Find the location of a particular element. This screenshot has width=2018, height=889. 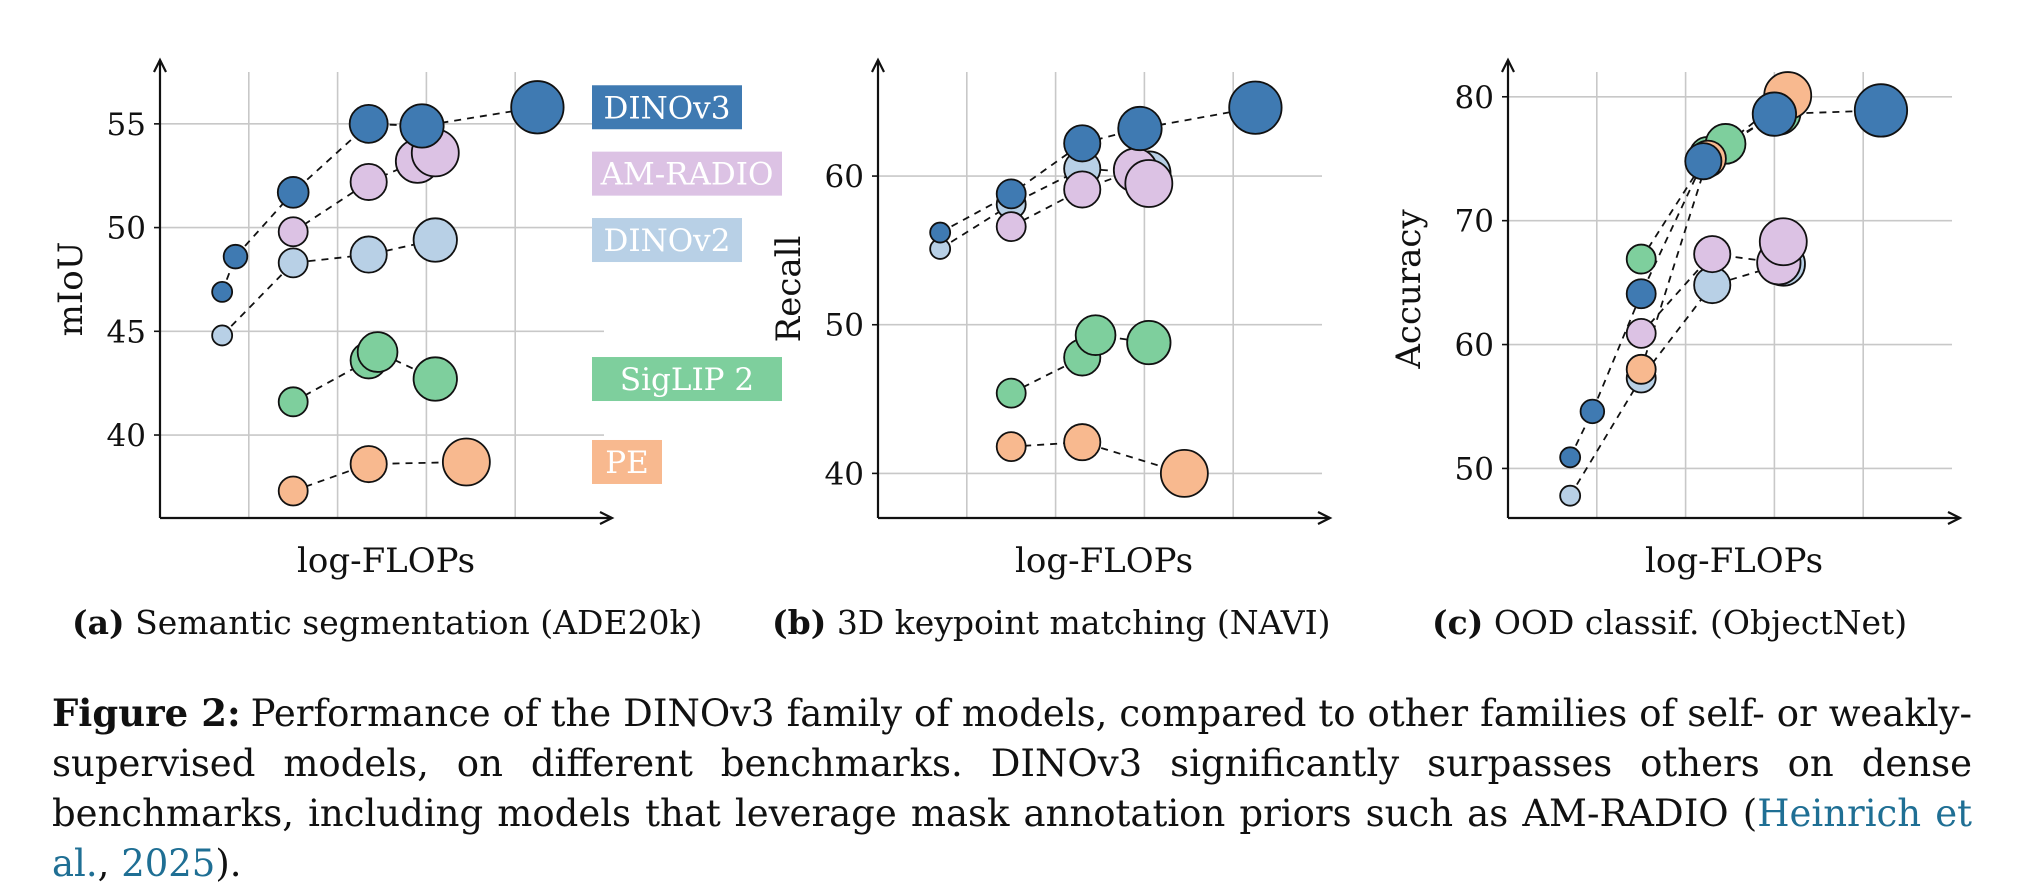

chart-a-legend-am-radio-box is located at coordinates (687, 173).